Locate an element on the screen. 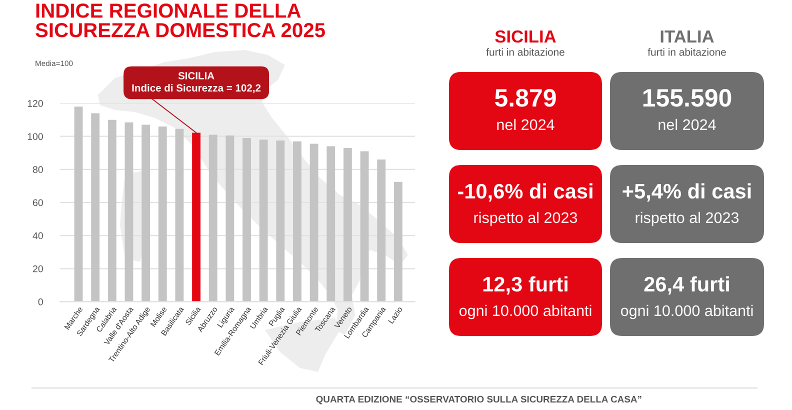 Image resolution: width=792 pixels, height=410 pixels. y-tick-label: 0 is located at coordinates (40, 302).